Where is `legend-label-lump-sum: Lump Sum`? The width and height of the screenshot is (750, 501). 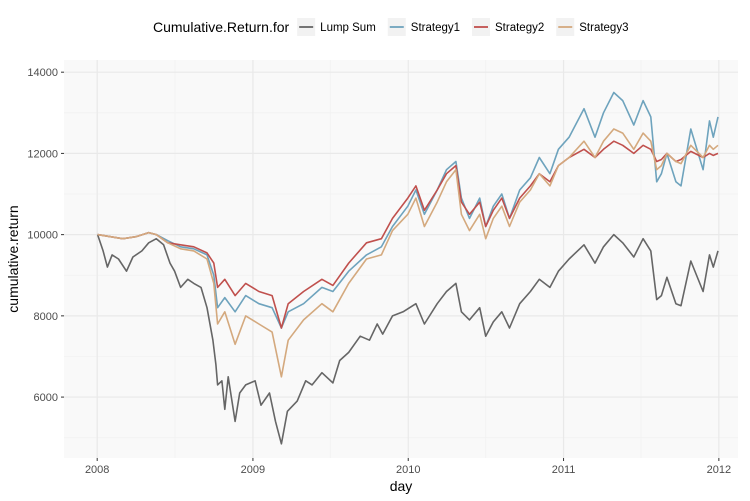
legend-label-lump-sum: Lump Sum is located at coordinates (348, 28).